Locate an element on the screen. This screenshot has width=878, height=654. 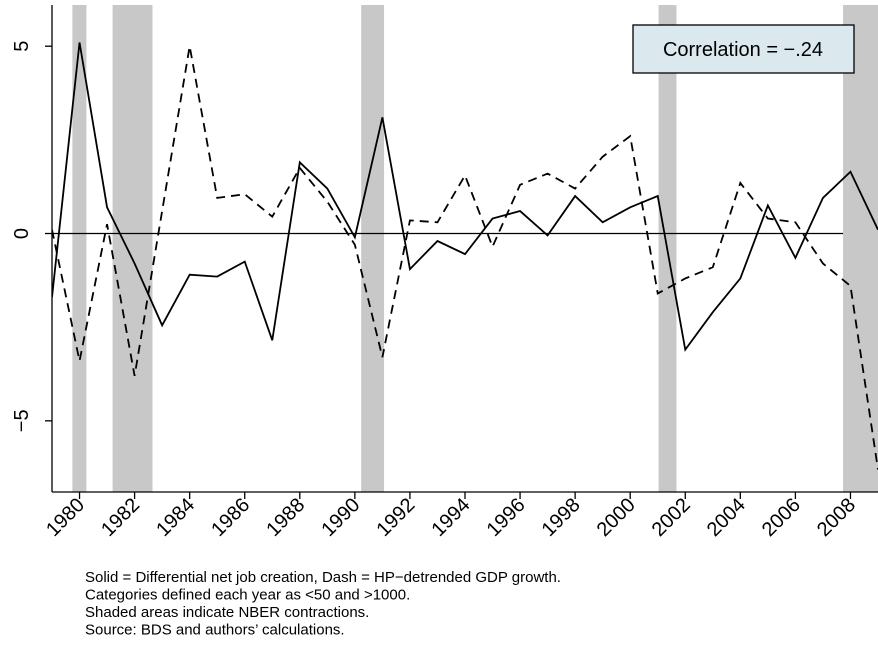
annotation: Correlation = −.24 is located at coordinates (743, 50).